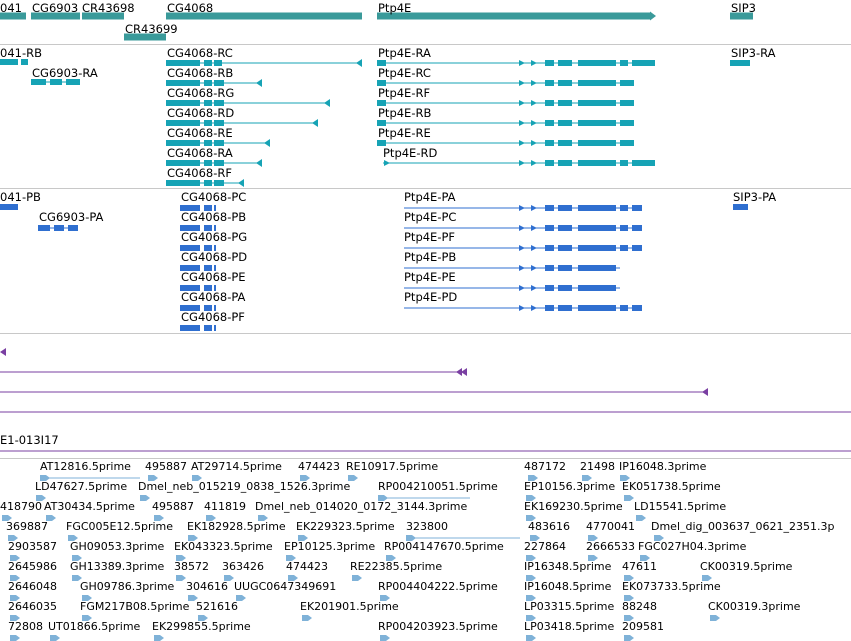 The image size is (851, 641). I want to click on gene-label: CG6903, so click(55, 8).